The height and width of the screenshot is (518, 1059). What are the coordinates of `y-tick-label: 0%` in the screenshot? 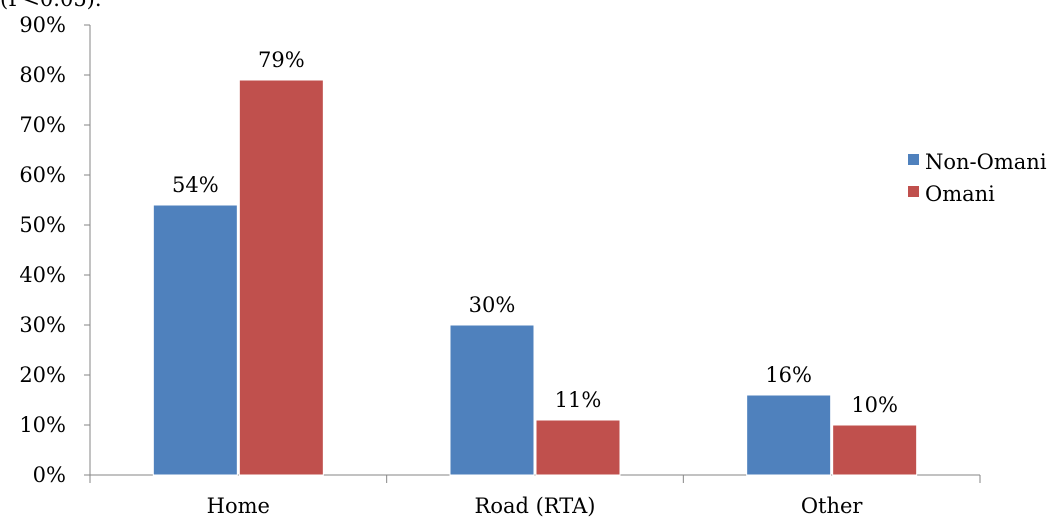 It's located at (49, 475).